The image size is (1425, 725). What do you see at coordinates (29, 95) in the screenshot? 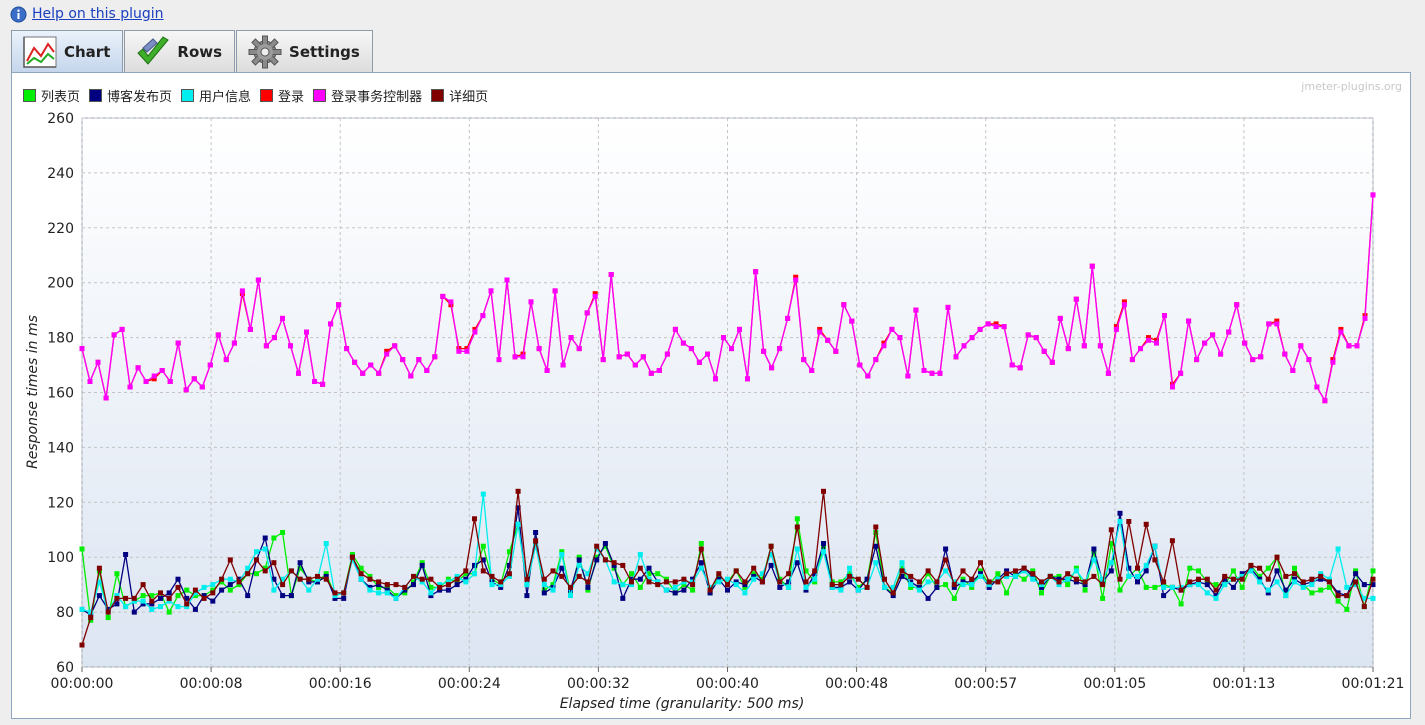
I see `legend-swatch` at bounding box center [29, 95].